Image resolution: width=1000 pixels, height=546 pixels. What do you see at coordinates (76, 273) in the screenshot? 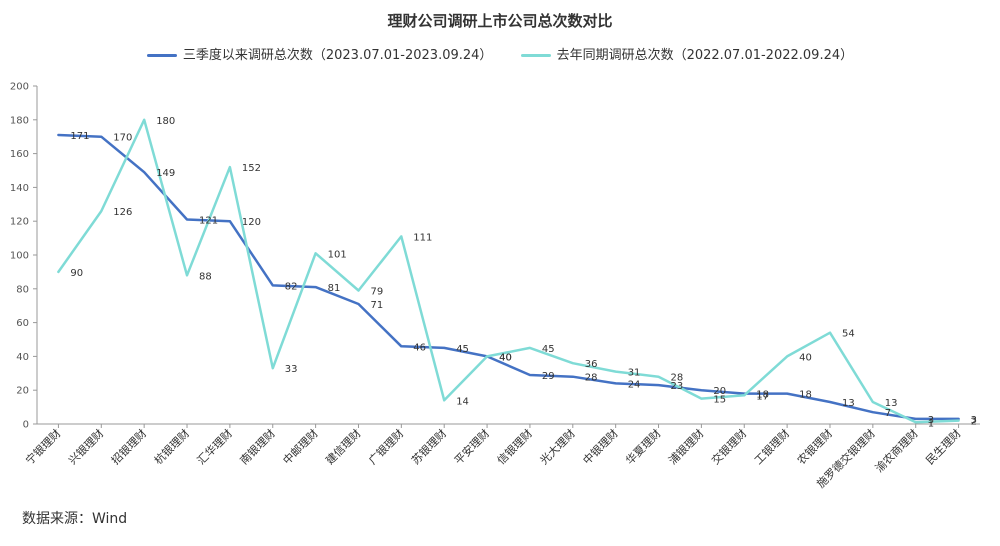
I see `data-label-previous: 90` at bounding box center [76, 273].